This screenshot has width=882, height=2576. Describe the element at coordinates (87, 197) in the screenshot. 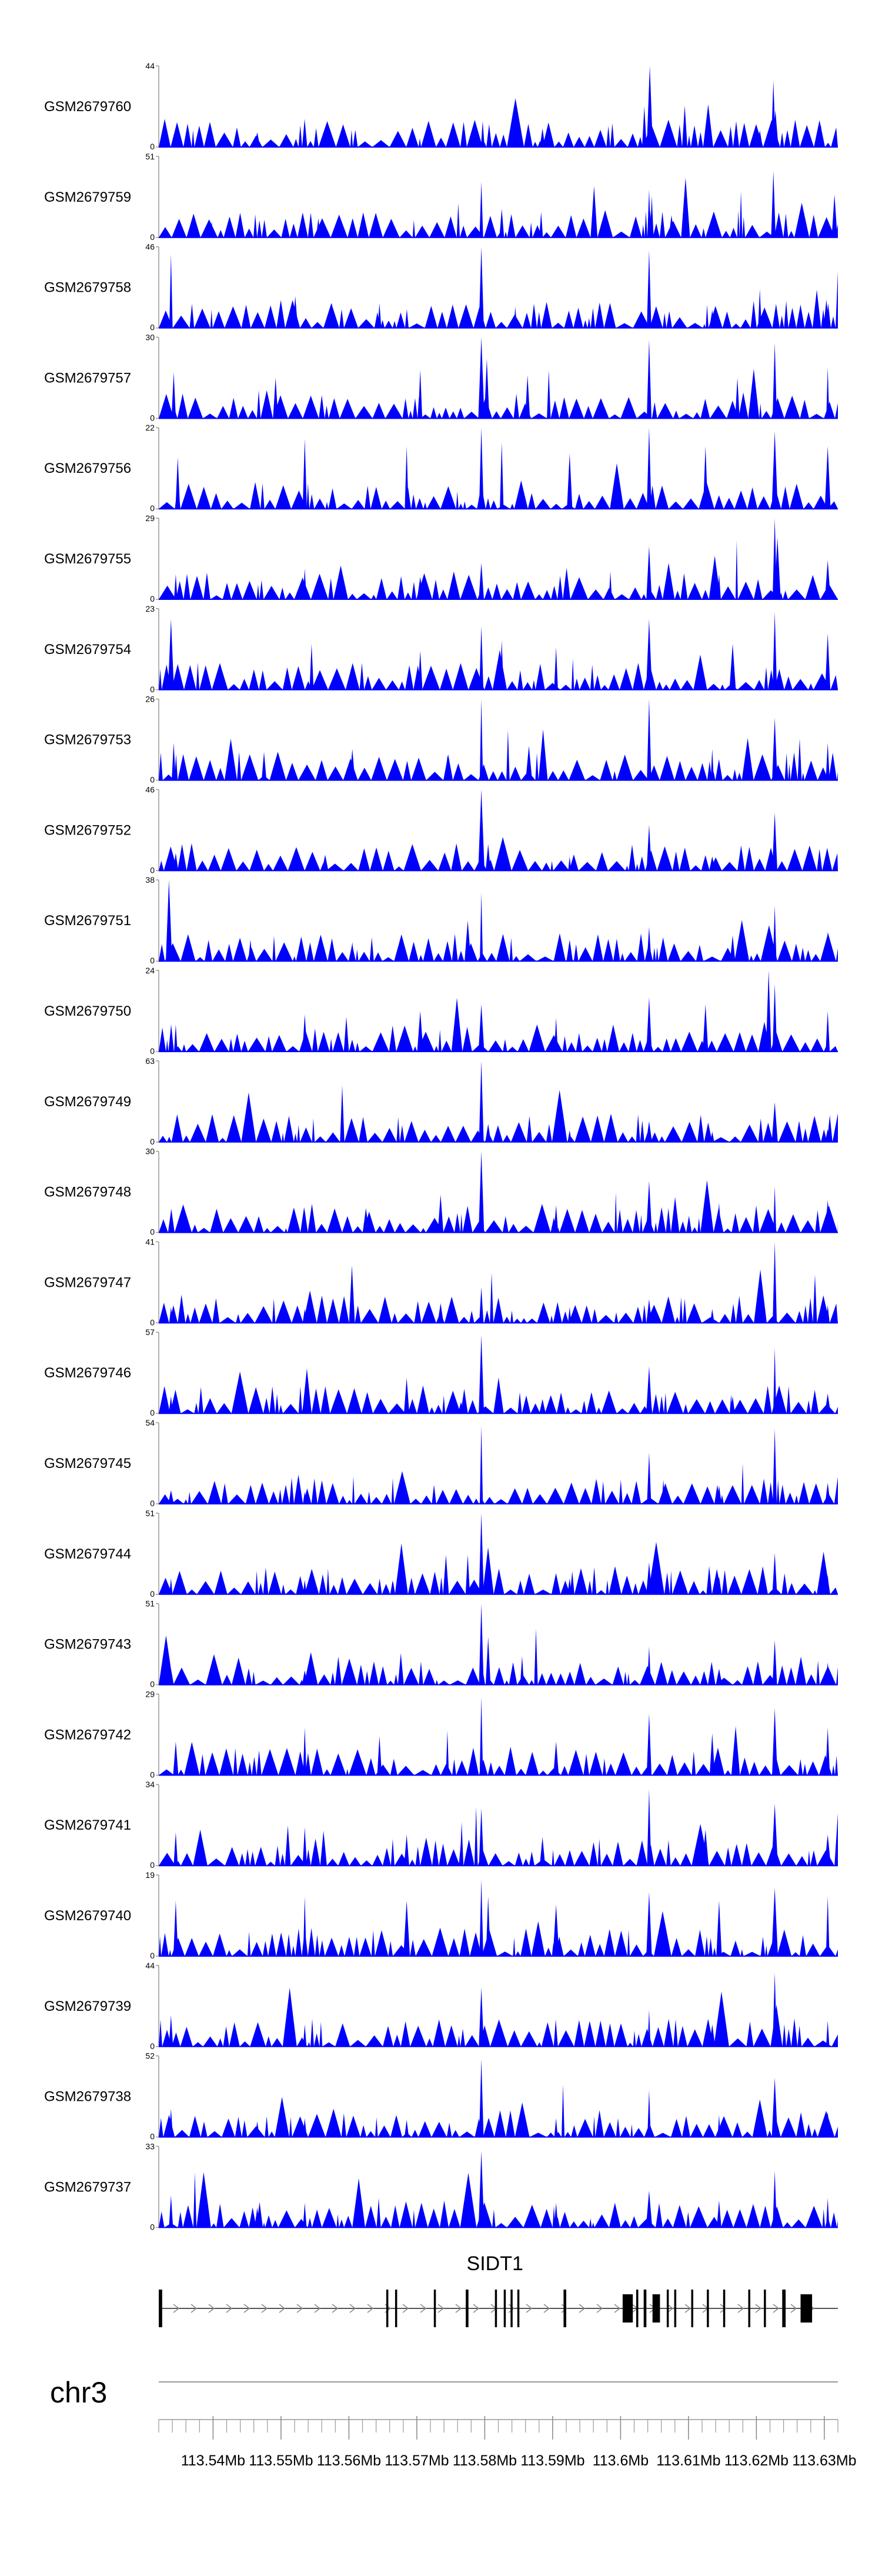

I see `track-label: GSM2679759` at that location.